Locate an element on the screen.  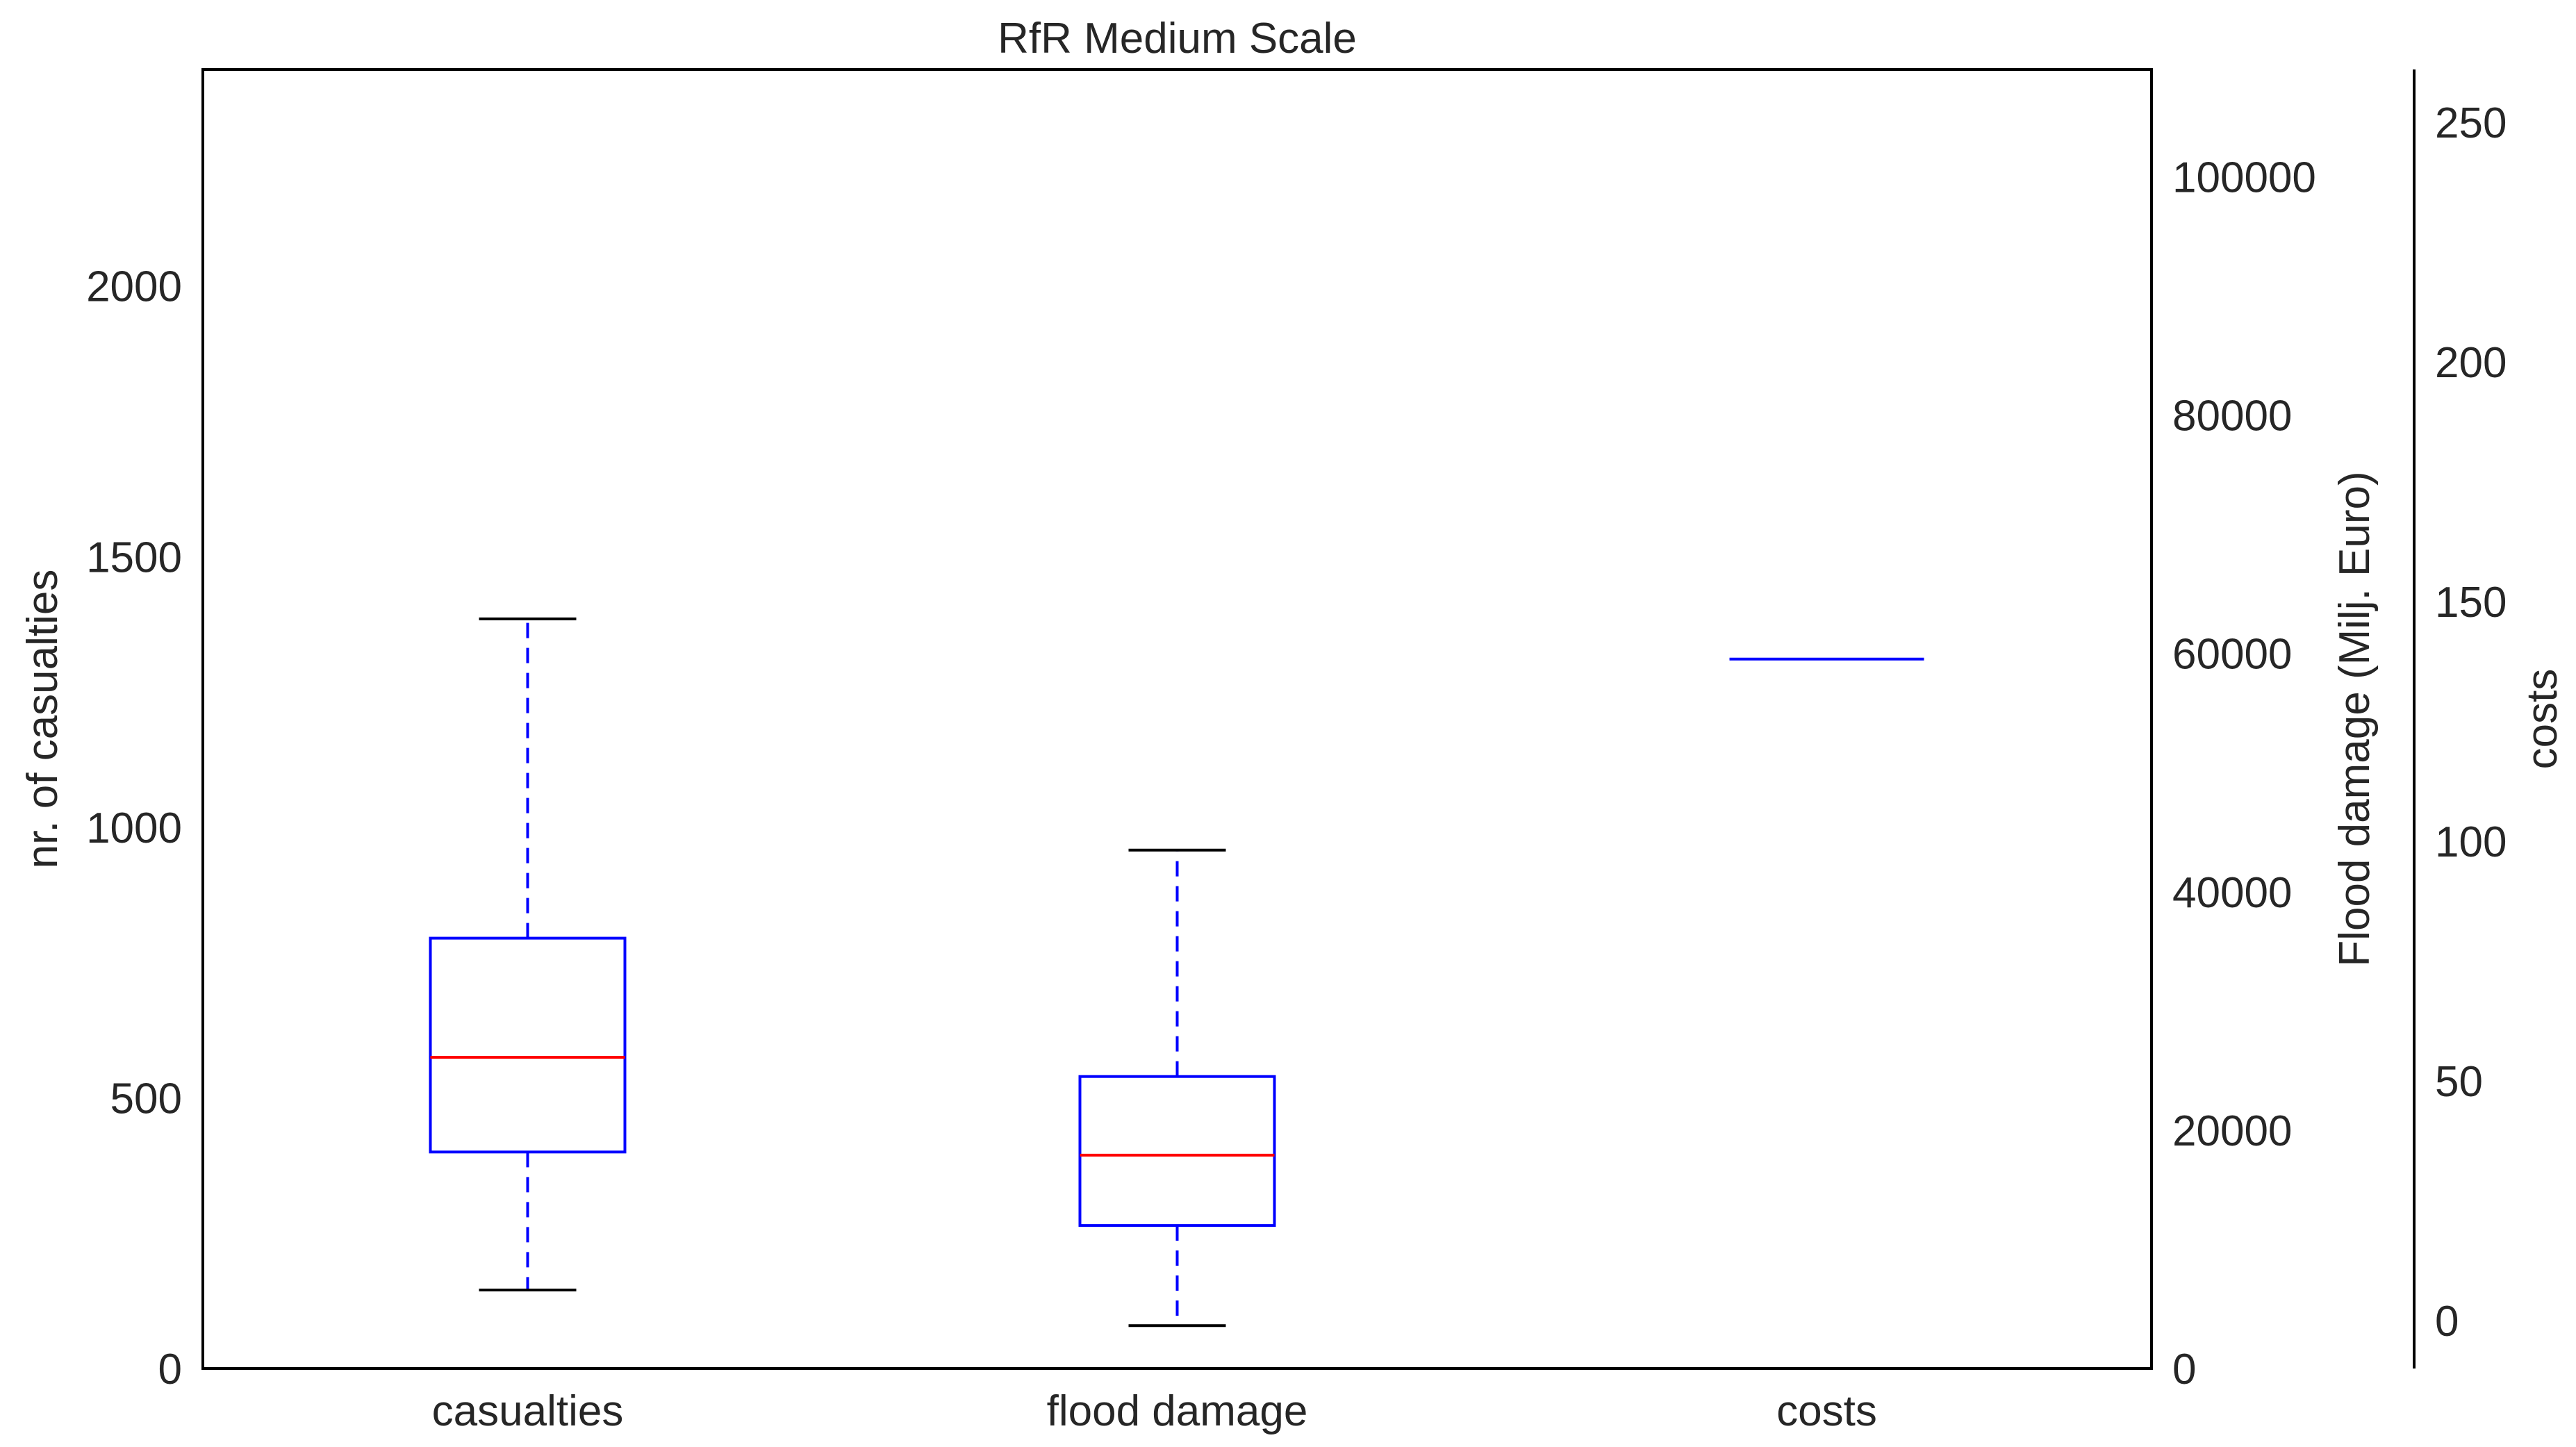
costs-tick-label: 150 is located at coordinates (2471, 603).